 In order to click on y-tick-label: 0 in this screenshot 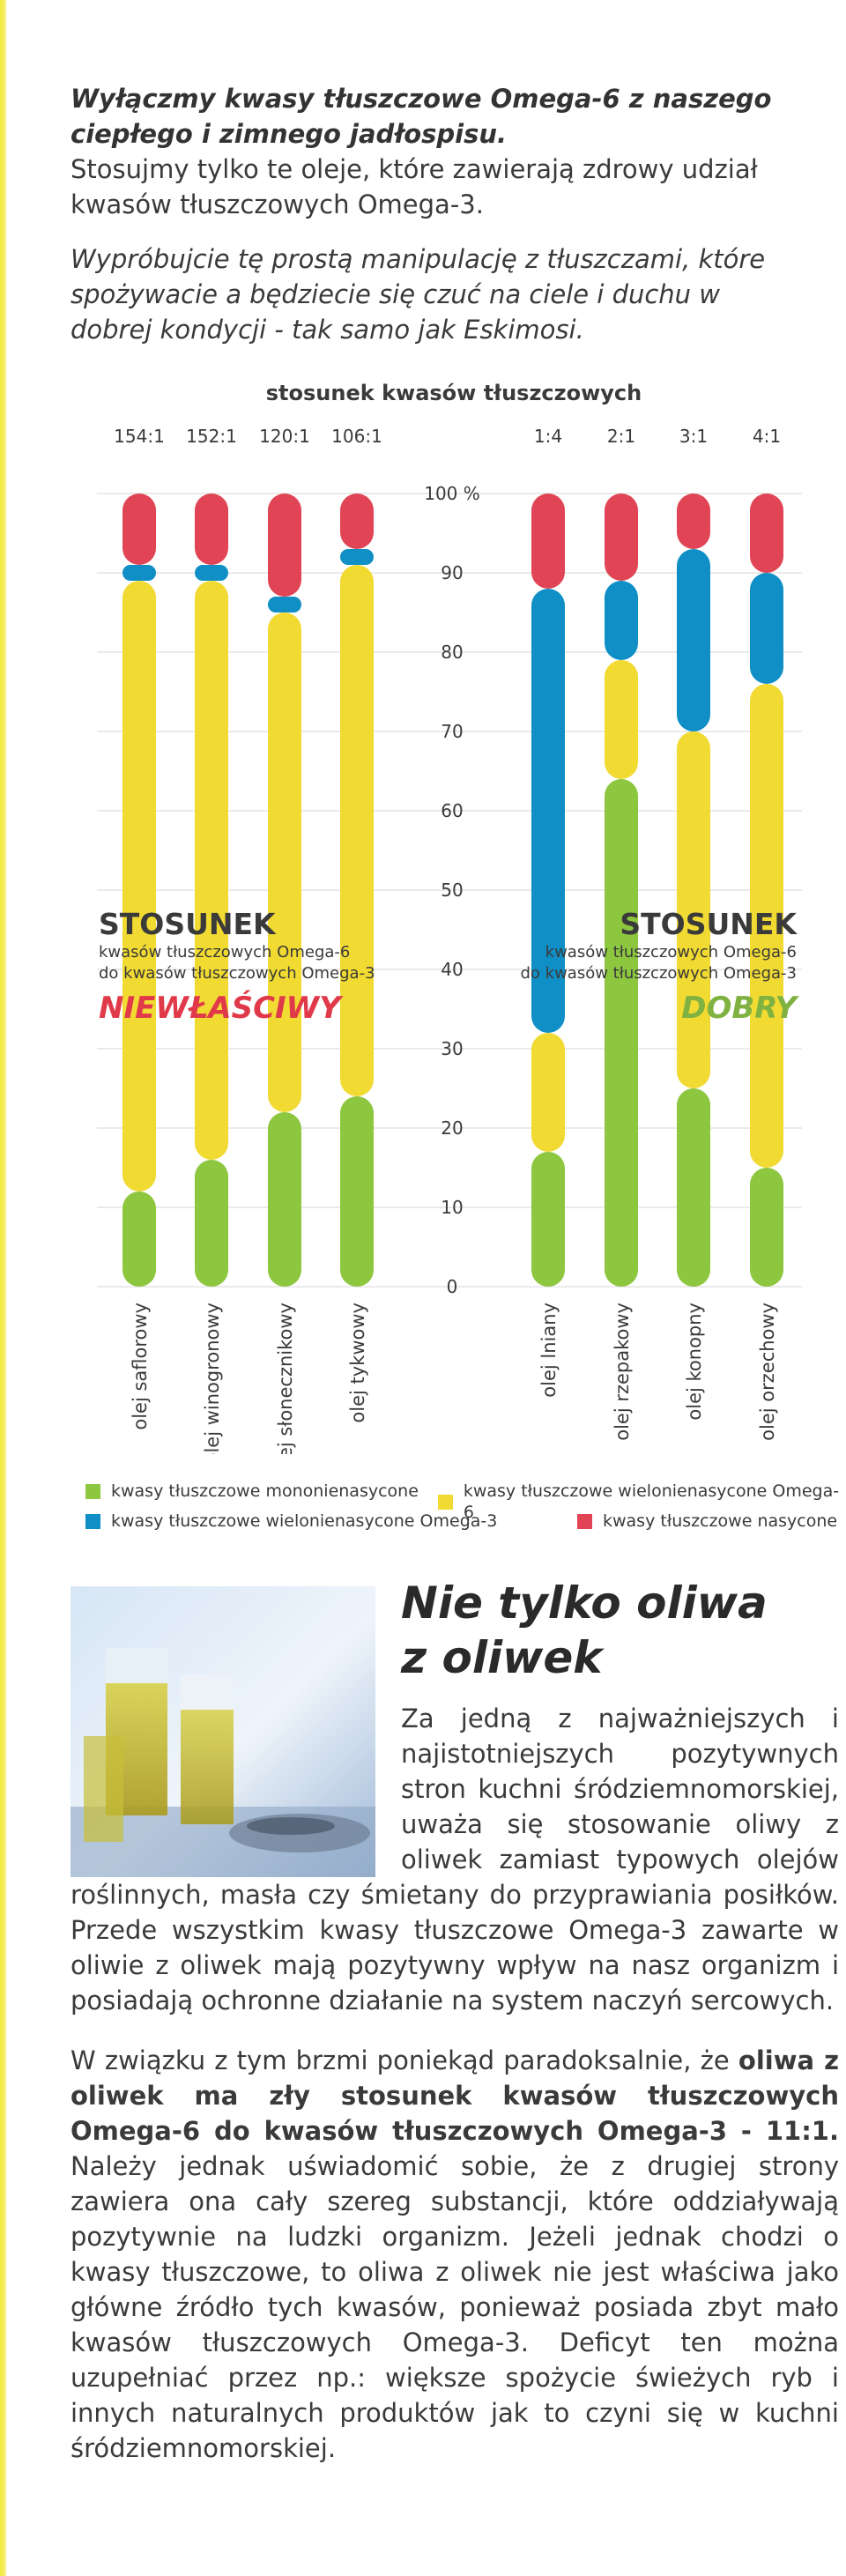, I will do `click(453, 1286)`.